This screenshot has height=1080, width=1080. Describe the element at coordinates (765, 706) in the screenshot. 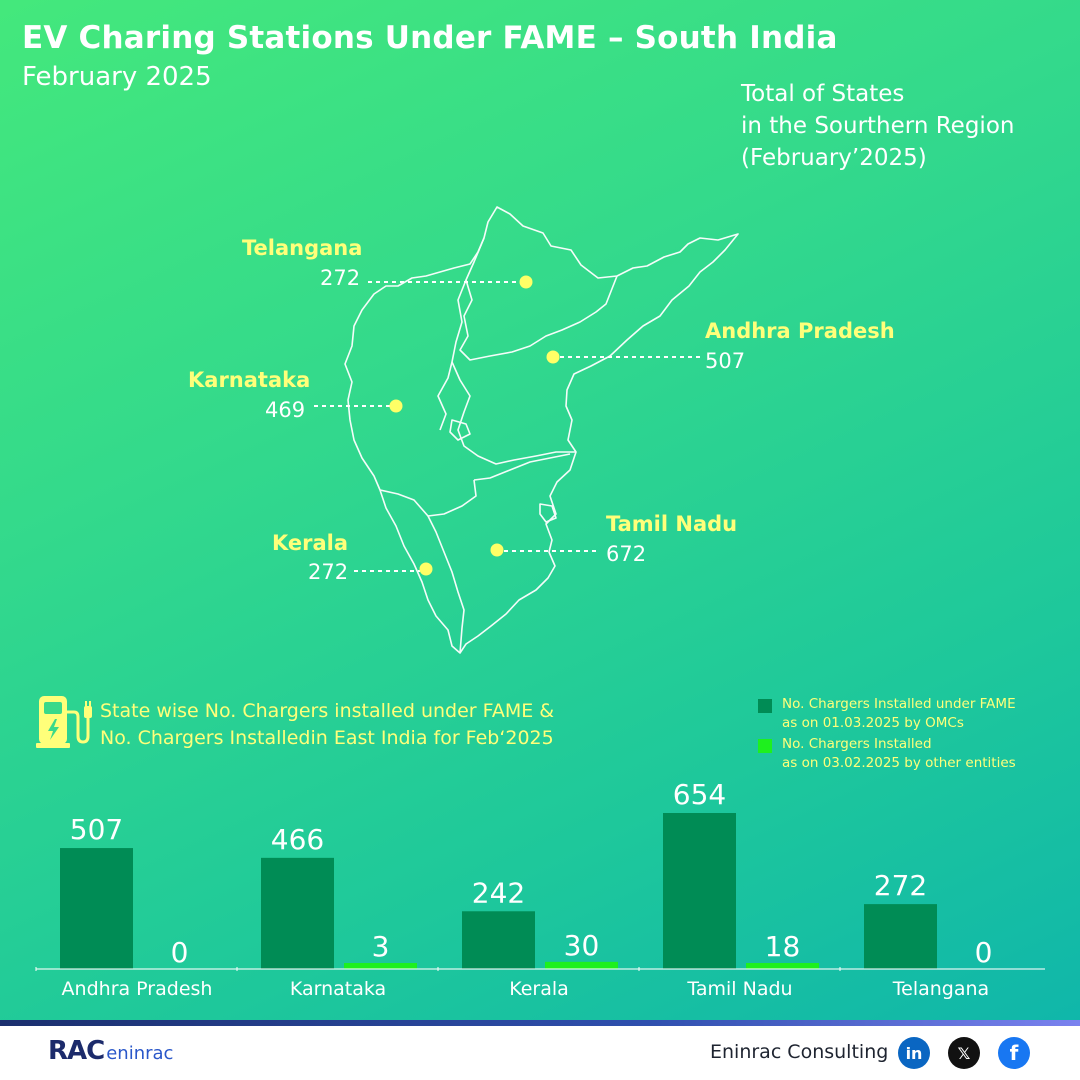

I see `legend-swatch-fame` at that location.